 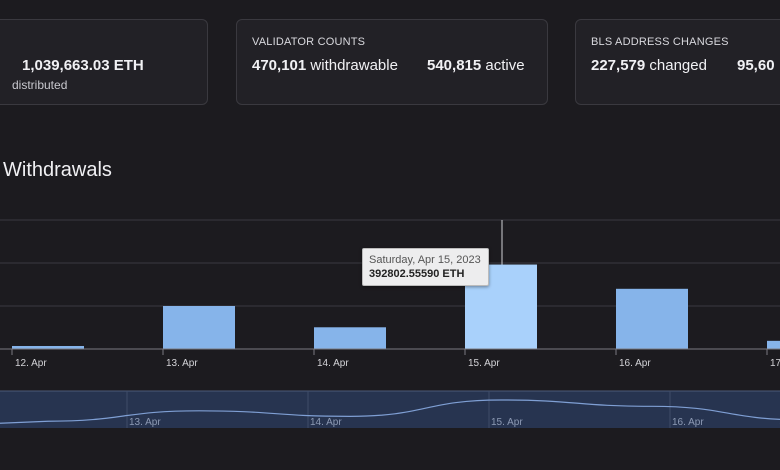 What do you see at coordinates (484, 363) in the screenshot?
I see `x-tick-label: 15. Apr` at bounding box center [484, 363].